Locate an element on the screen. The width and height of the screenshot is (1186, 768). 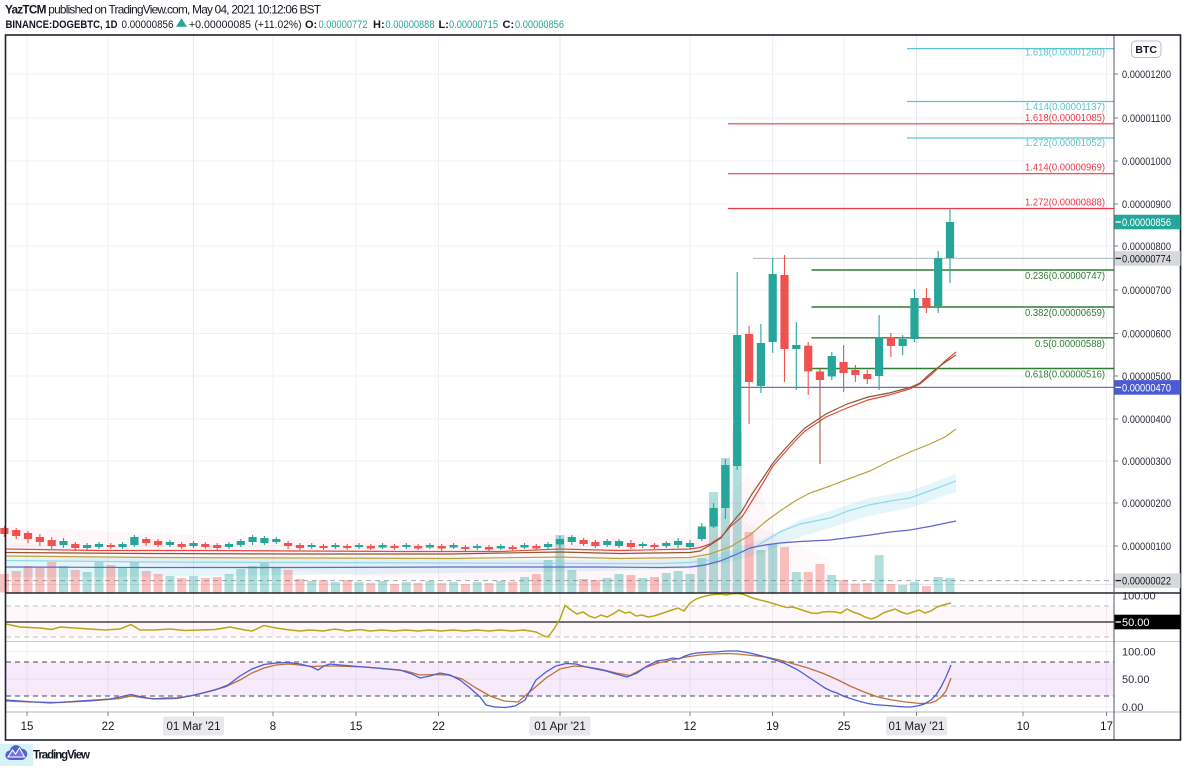
svg-text: 0.00000100 is located at coordinates (1146, 547).